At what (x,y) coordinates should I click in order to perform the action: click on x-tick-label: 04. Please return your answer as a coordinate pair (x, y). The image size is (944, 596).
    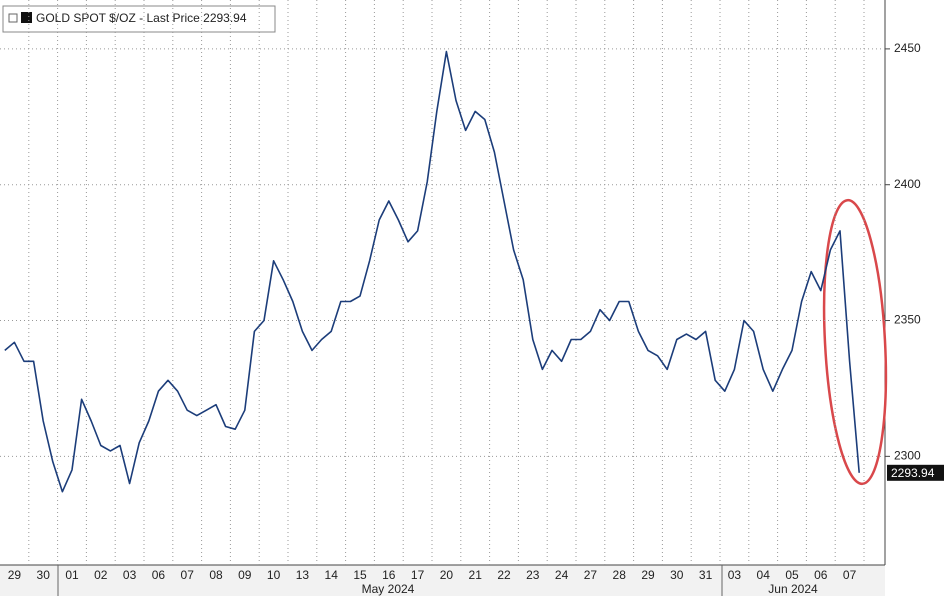
    Looking at the image, I should click on (764, 575).